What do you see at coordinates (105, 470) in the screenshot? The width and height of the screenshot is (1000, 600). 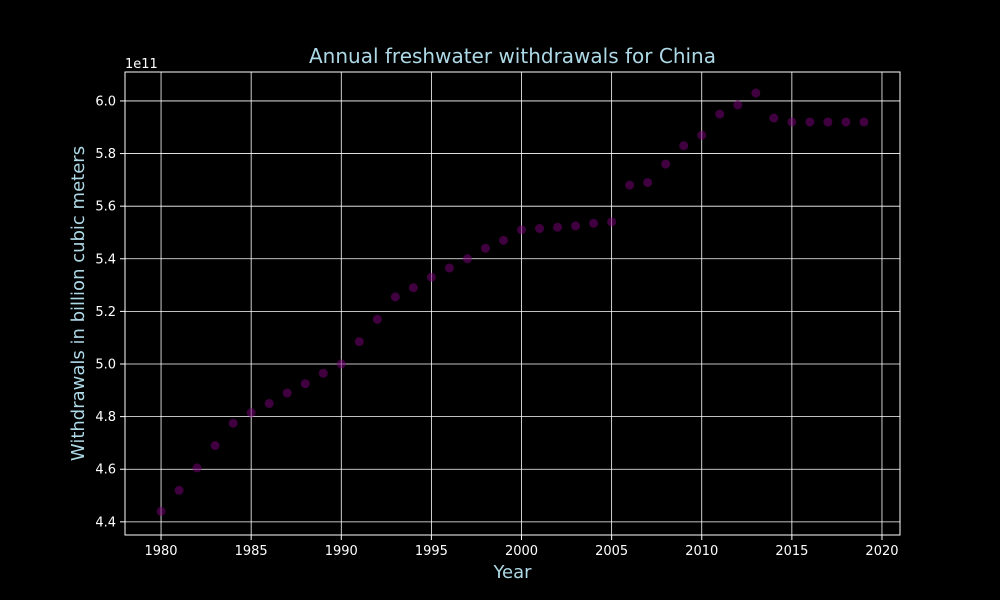 I see `y-tick-label: 4.6` at bounding box center [105, 470].